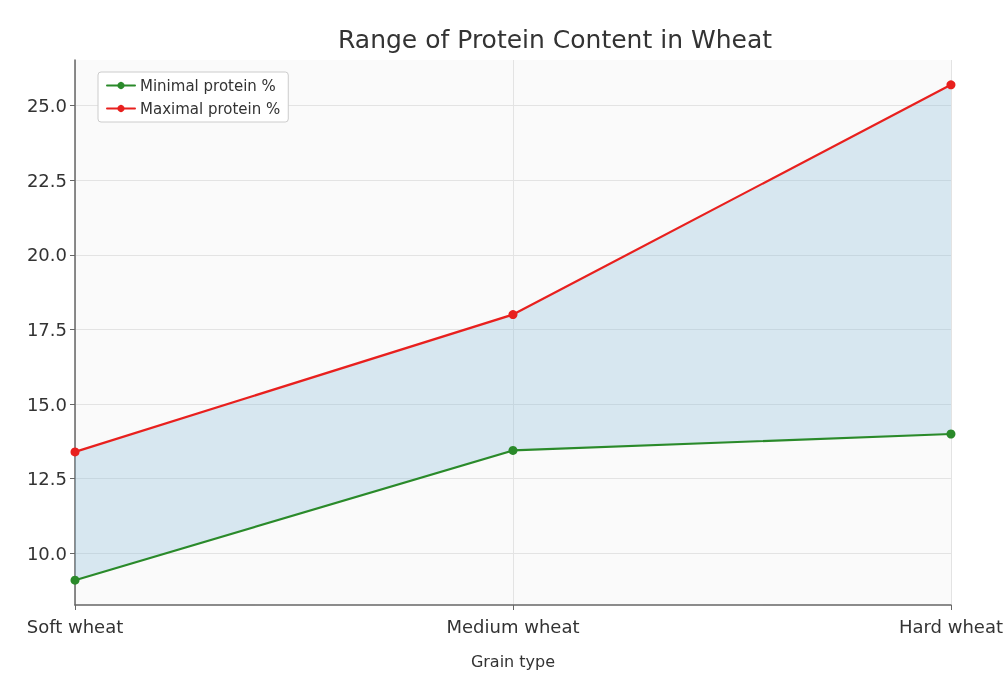 Image resolution: width=1006 pixels, height=675 pixels. What do you see at coordinates (46, 106) in the screenshot?
I see `y-tick-label: 25.0` at bounding box center [46, 106].